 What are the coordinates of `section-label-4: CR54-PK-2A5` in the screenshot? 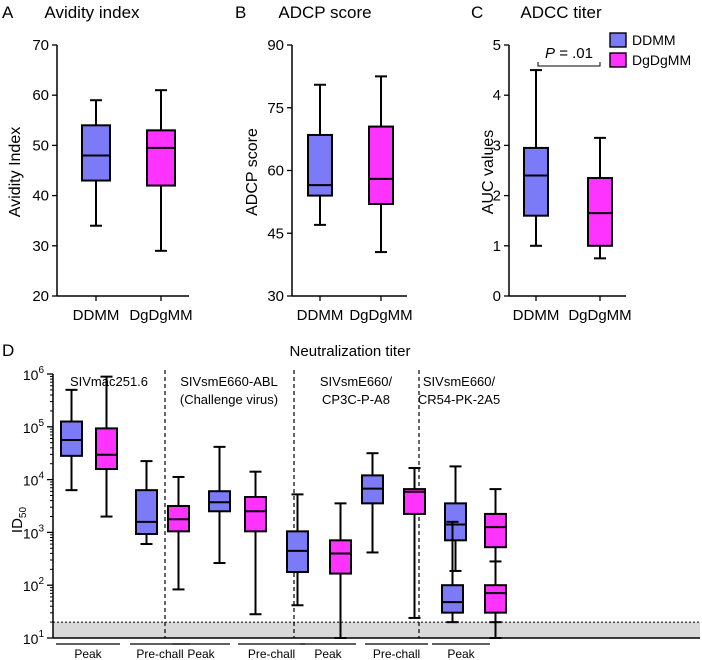 It's located at (459, 399).